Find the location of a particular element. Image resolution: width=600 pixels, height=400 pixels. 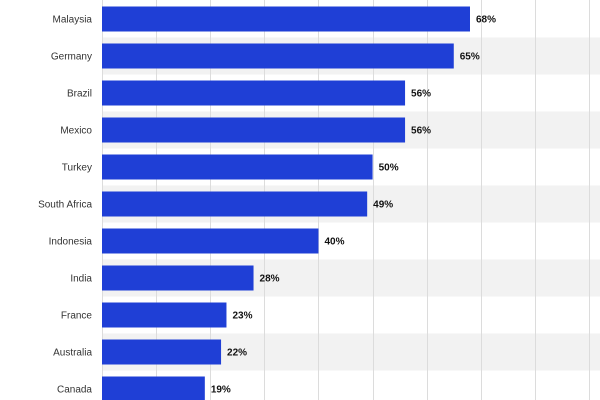

category-label: Germany is located at coordinates (71, 57).